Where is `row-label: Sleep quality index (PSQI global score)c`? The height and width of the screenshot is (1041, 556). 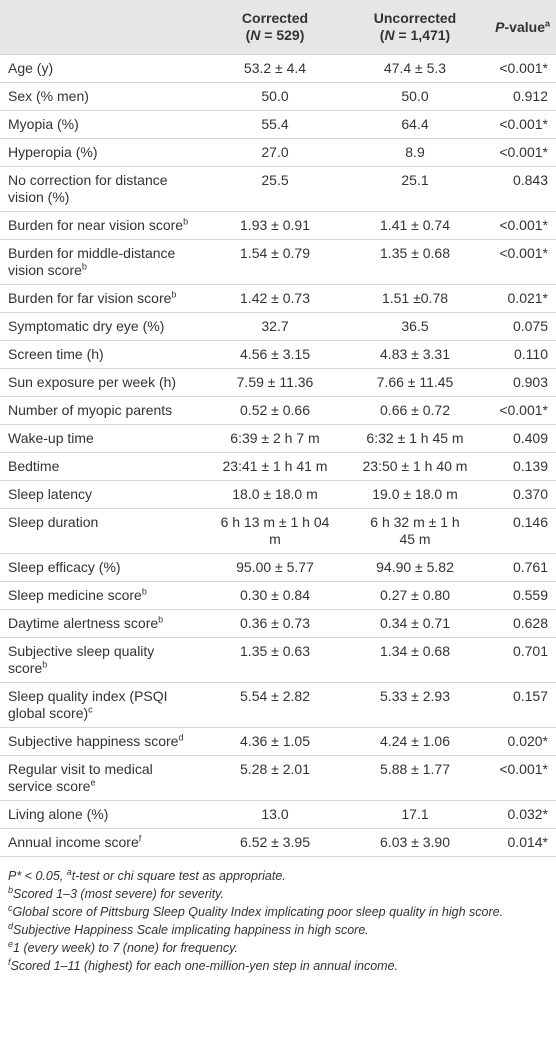
row-label: Sleep quality index (PSQI global score)c is located at coordinates (100, 705).